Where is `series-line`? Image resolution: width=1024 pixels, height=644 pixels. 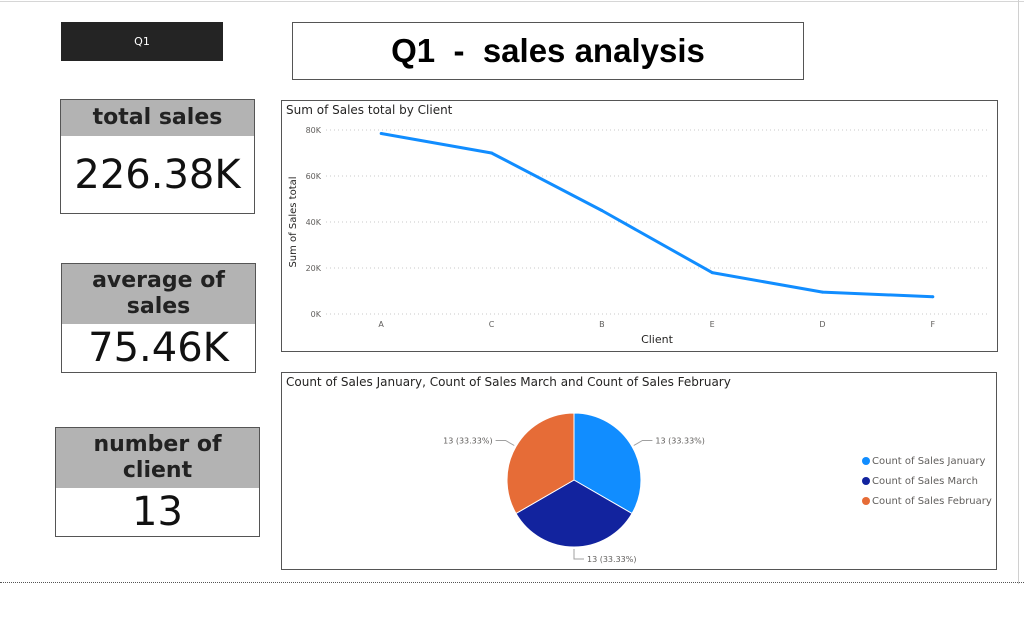
series-line is located at coordinates (656, 215).